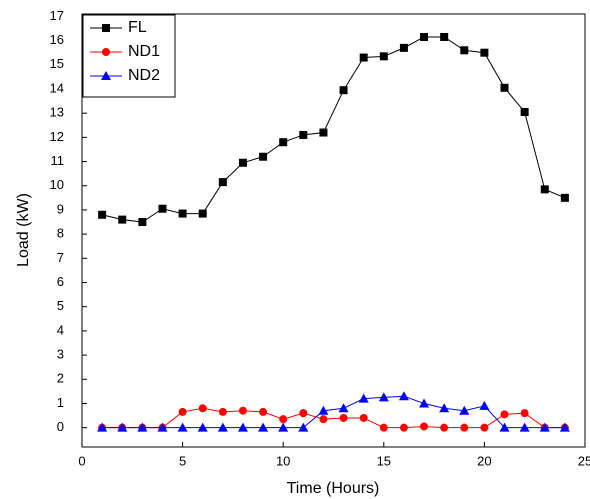  I want to click on y-tick-label: 14, so click(57, 87).